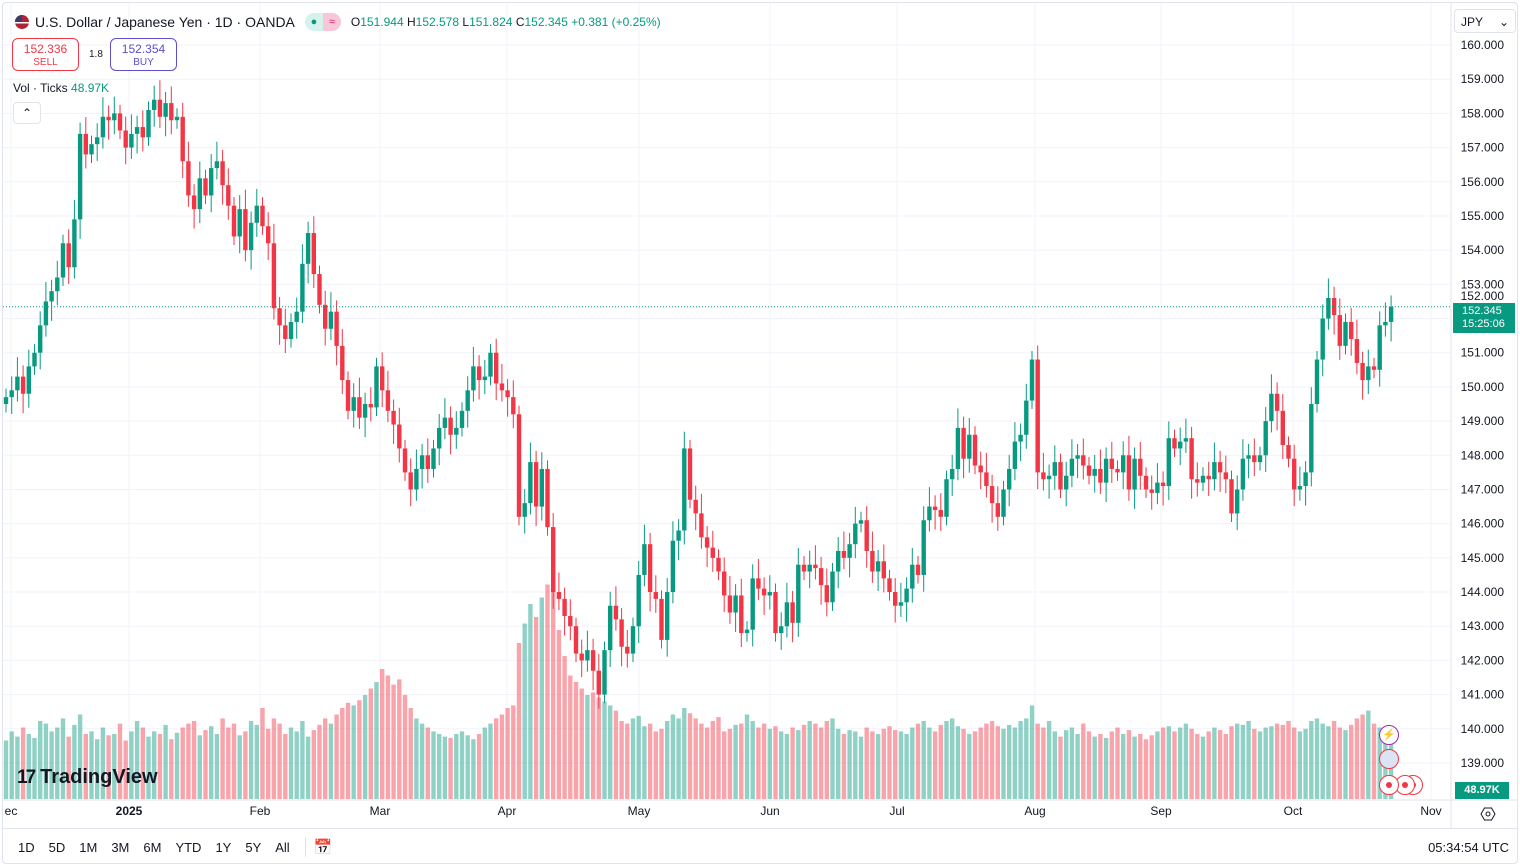  What do you see at coordinates (1389, 785) in the screenshot?
I see `economic-event-icon` at bounding box center [1389, 785].